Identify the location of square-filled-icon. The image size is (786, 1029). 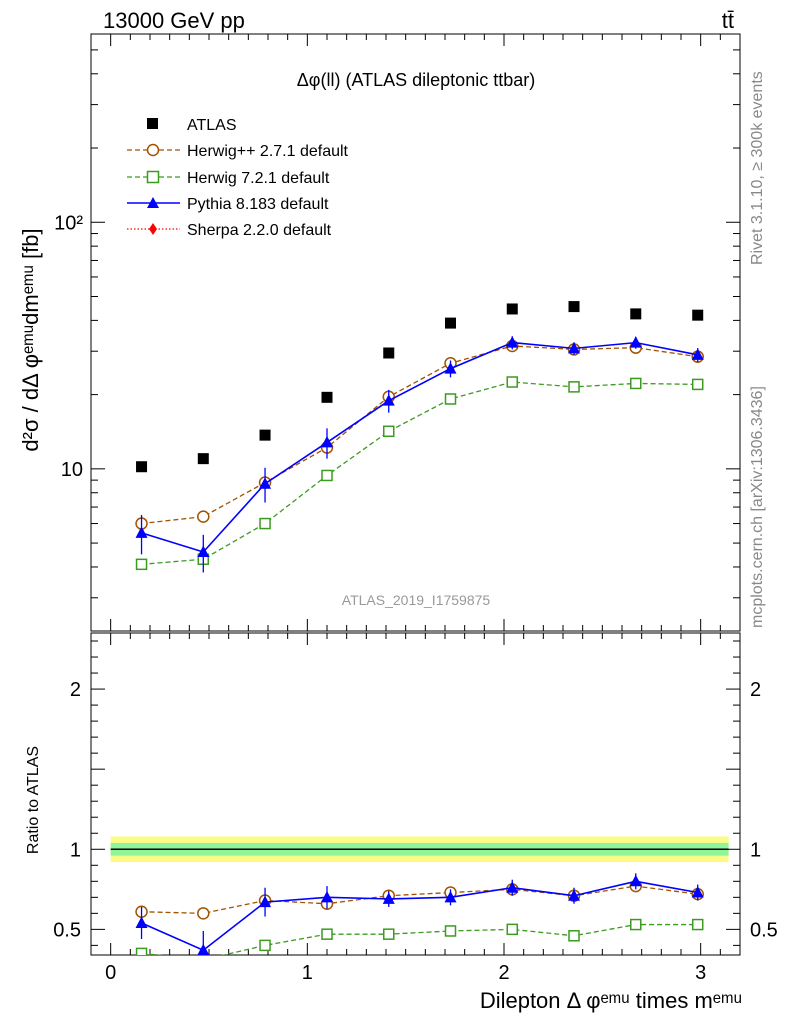
(152, 123).